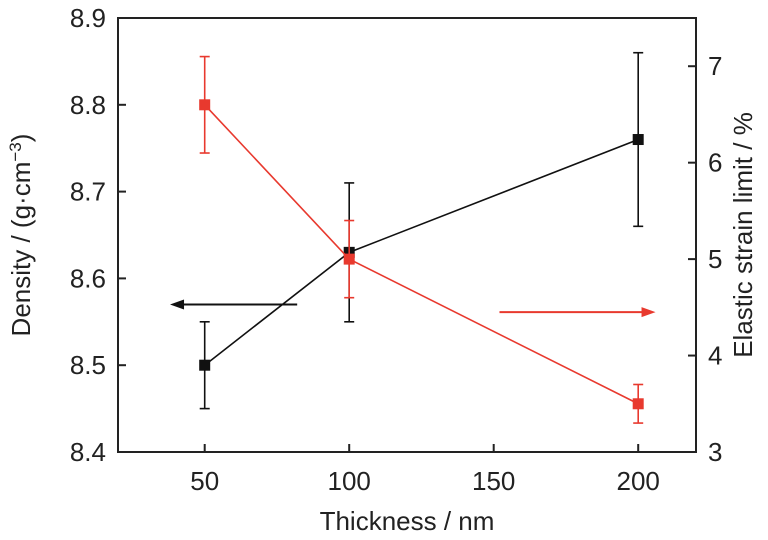  Describe the element at coordinates (88, 18) in the screenshot. I see `left-y-tick-label: 8.9` at that location.